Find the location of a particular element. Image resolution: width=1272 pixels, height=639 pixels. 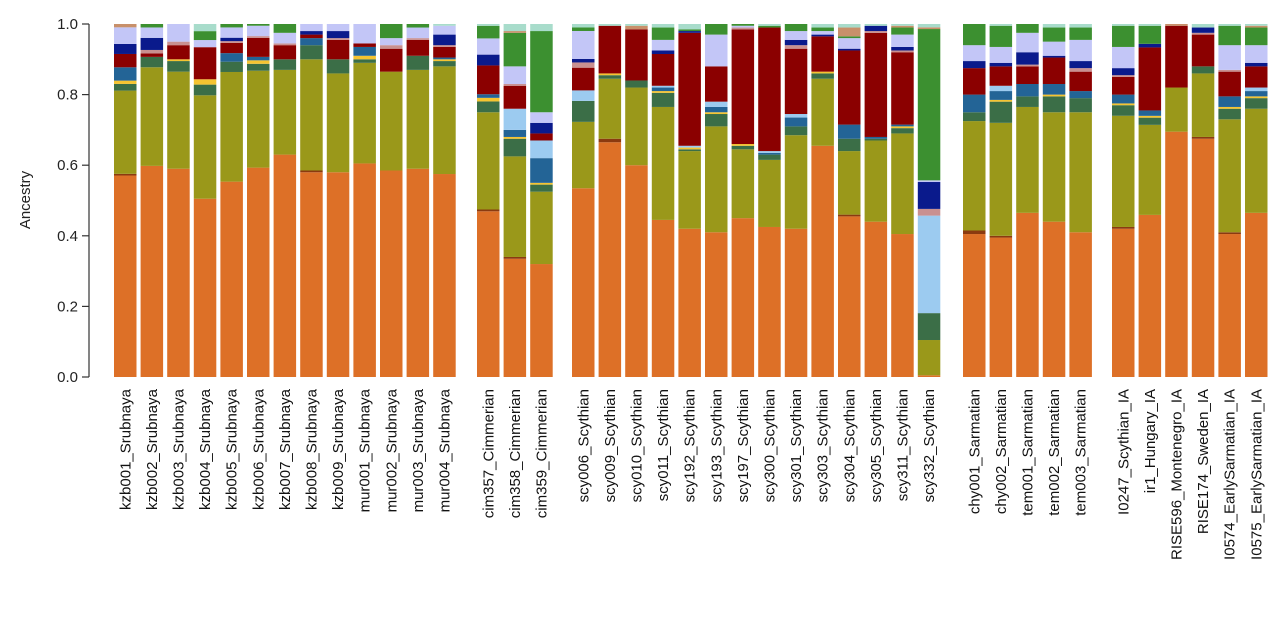

bar-chy002_Sarmatian is located at coordinates (1001, 200).